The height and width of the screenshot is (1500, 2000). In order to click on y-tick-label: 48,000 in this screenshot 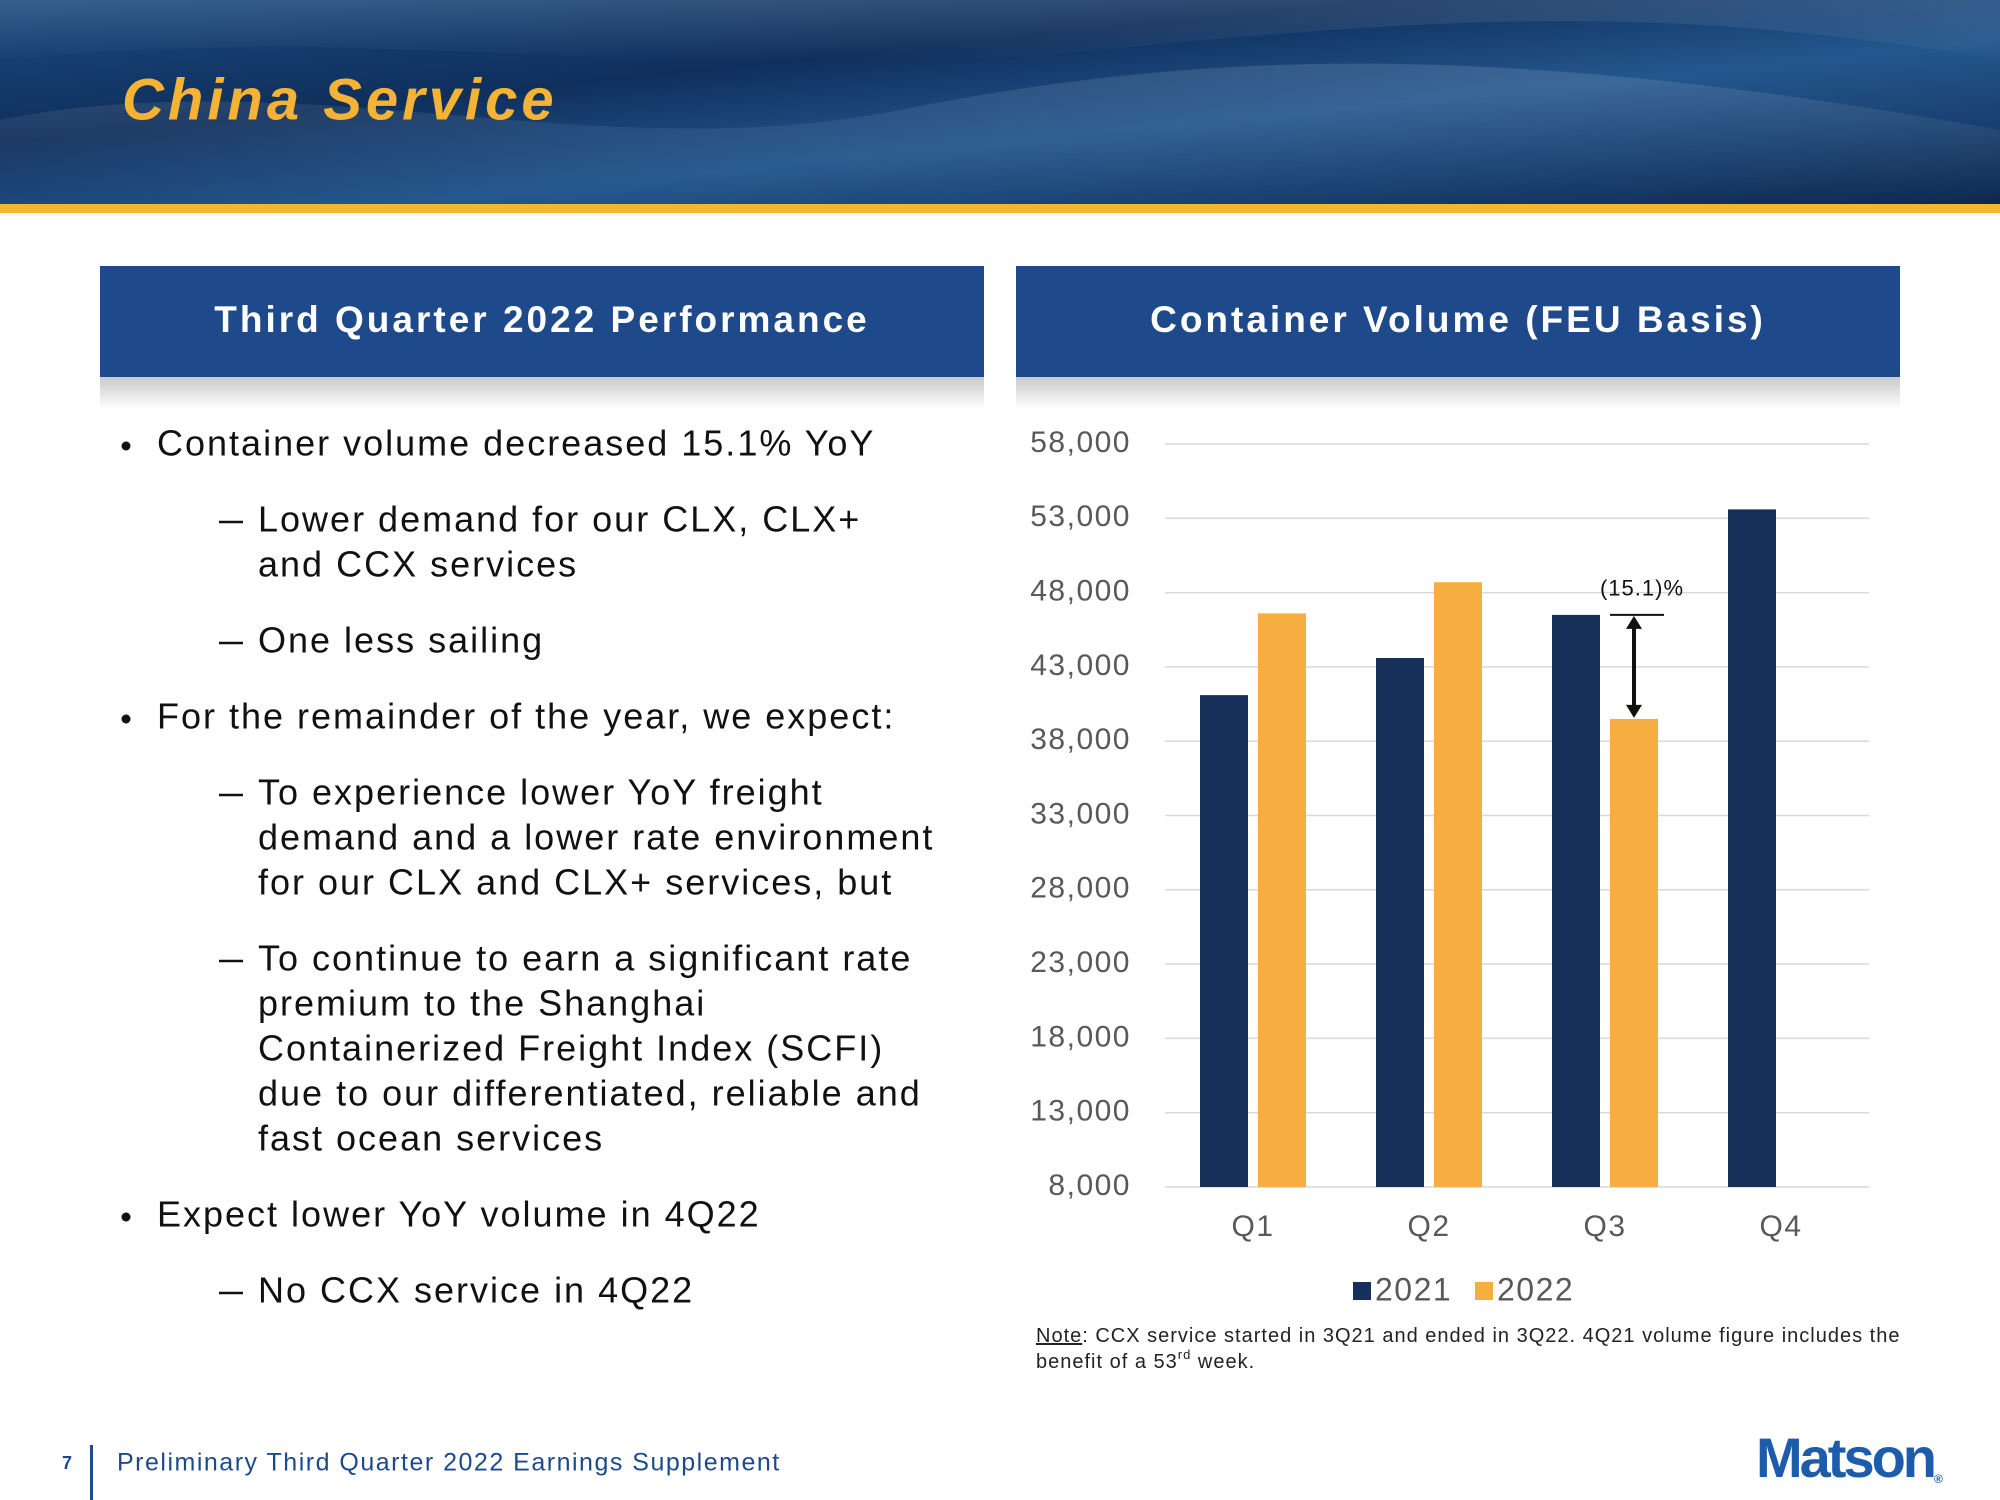, I will do `click(1080, 591)`.